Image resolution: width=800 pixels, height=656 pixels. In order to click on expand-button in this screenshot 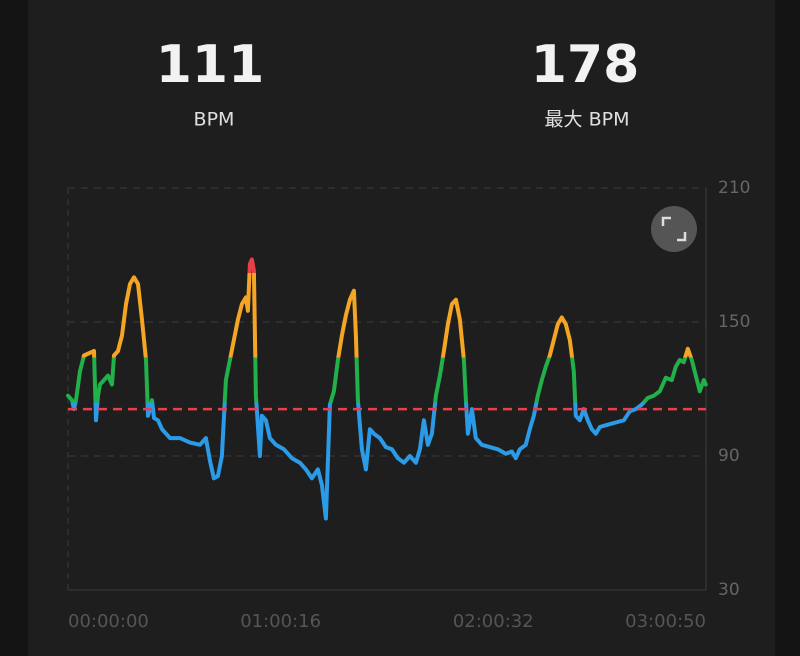, I will do `click(674, 229)`.